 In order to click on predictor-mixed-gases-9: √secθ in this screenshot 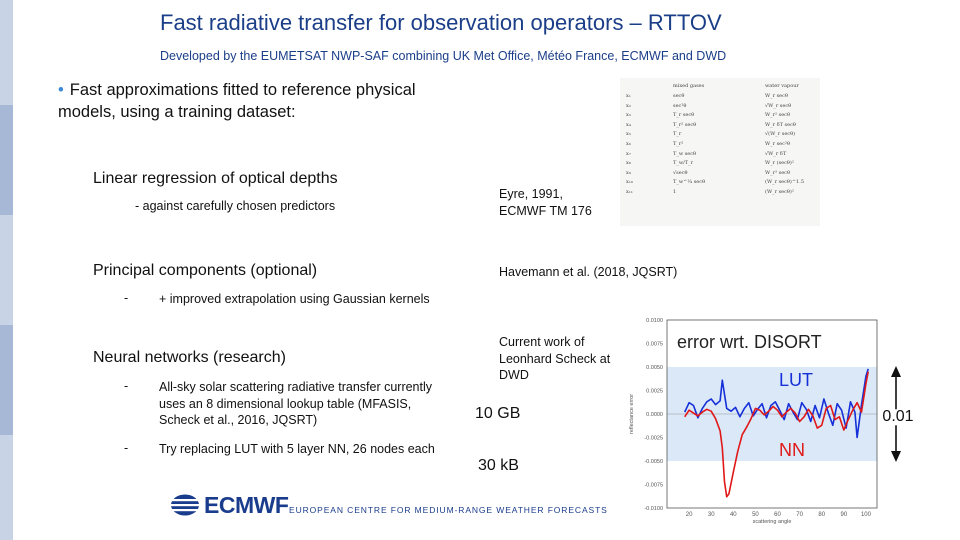, I will do `click(680, 172)`.